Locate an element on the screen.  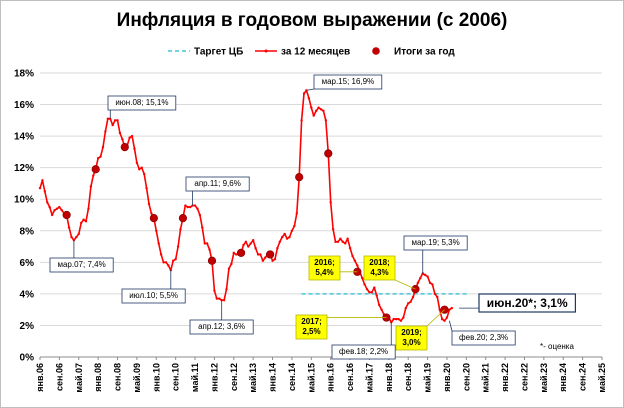
x-tick-label: янв.08 is located at coordinates (98, 377).